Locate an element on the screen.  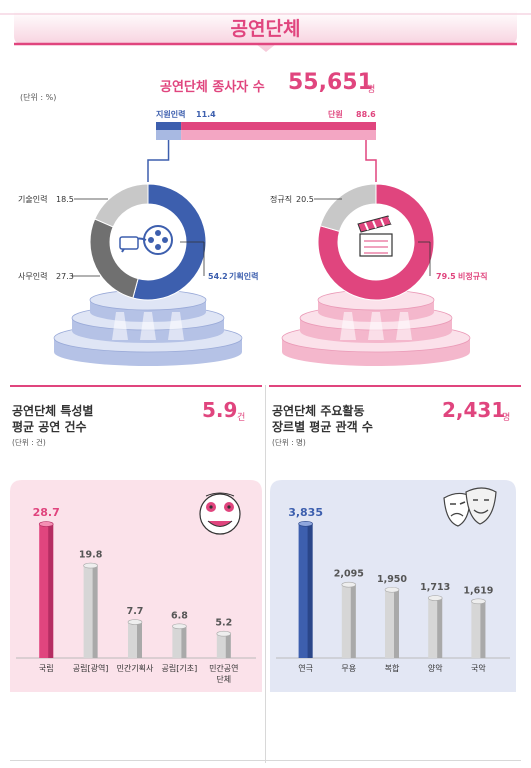
performances-title-line2: 평균 공연 건수 is located at coordinates (49, 427).